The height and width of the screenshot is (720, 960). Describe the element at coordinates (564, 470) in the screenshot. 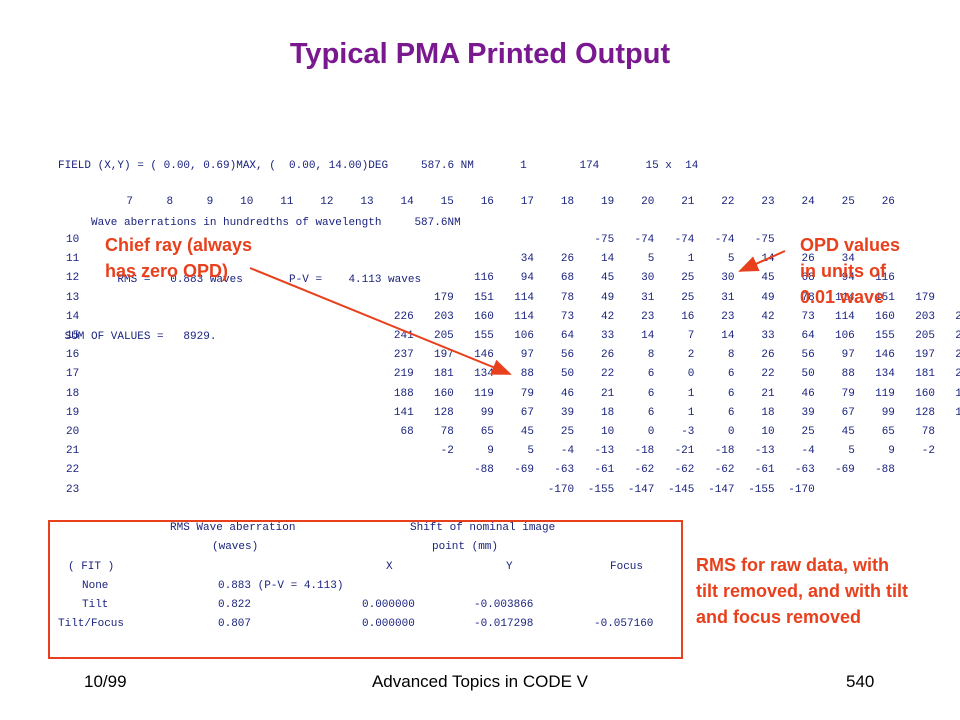

I see `opd-cell: -63` at that location.